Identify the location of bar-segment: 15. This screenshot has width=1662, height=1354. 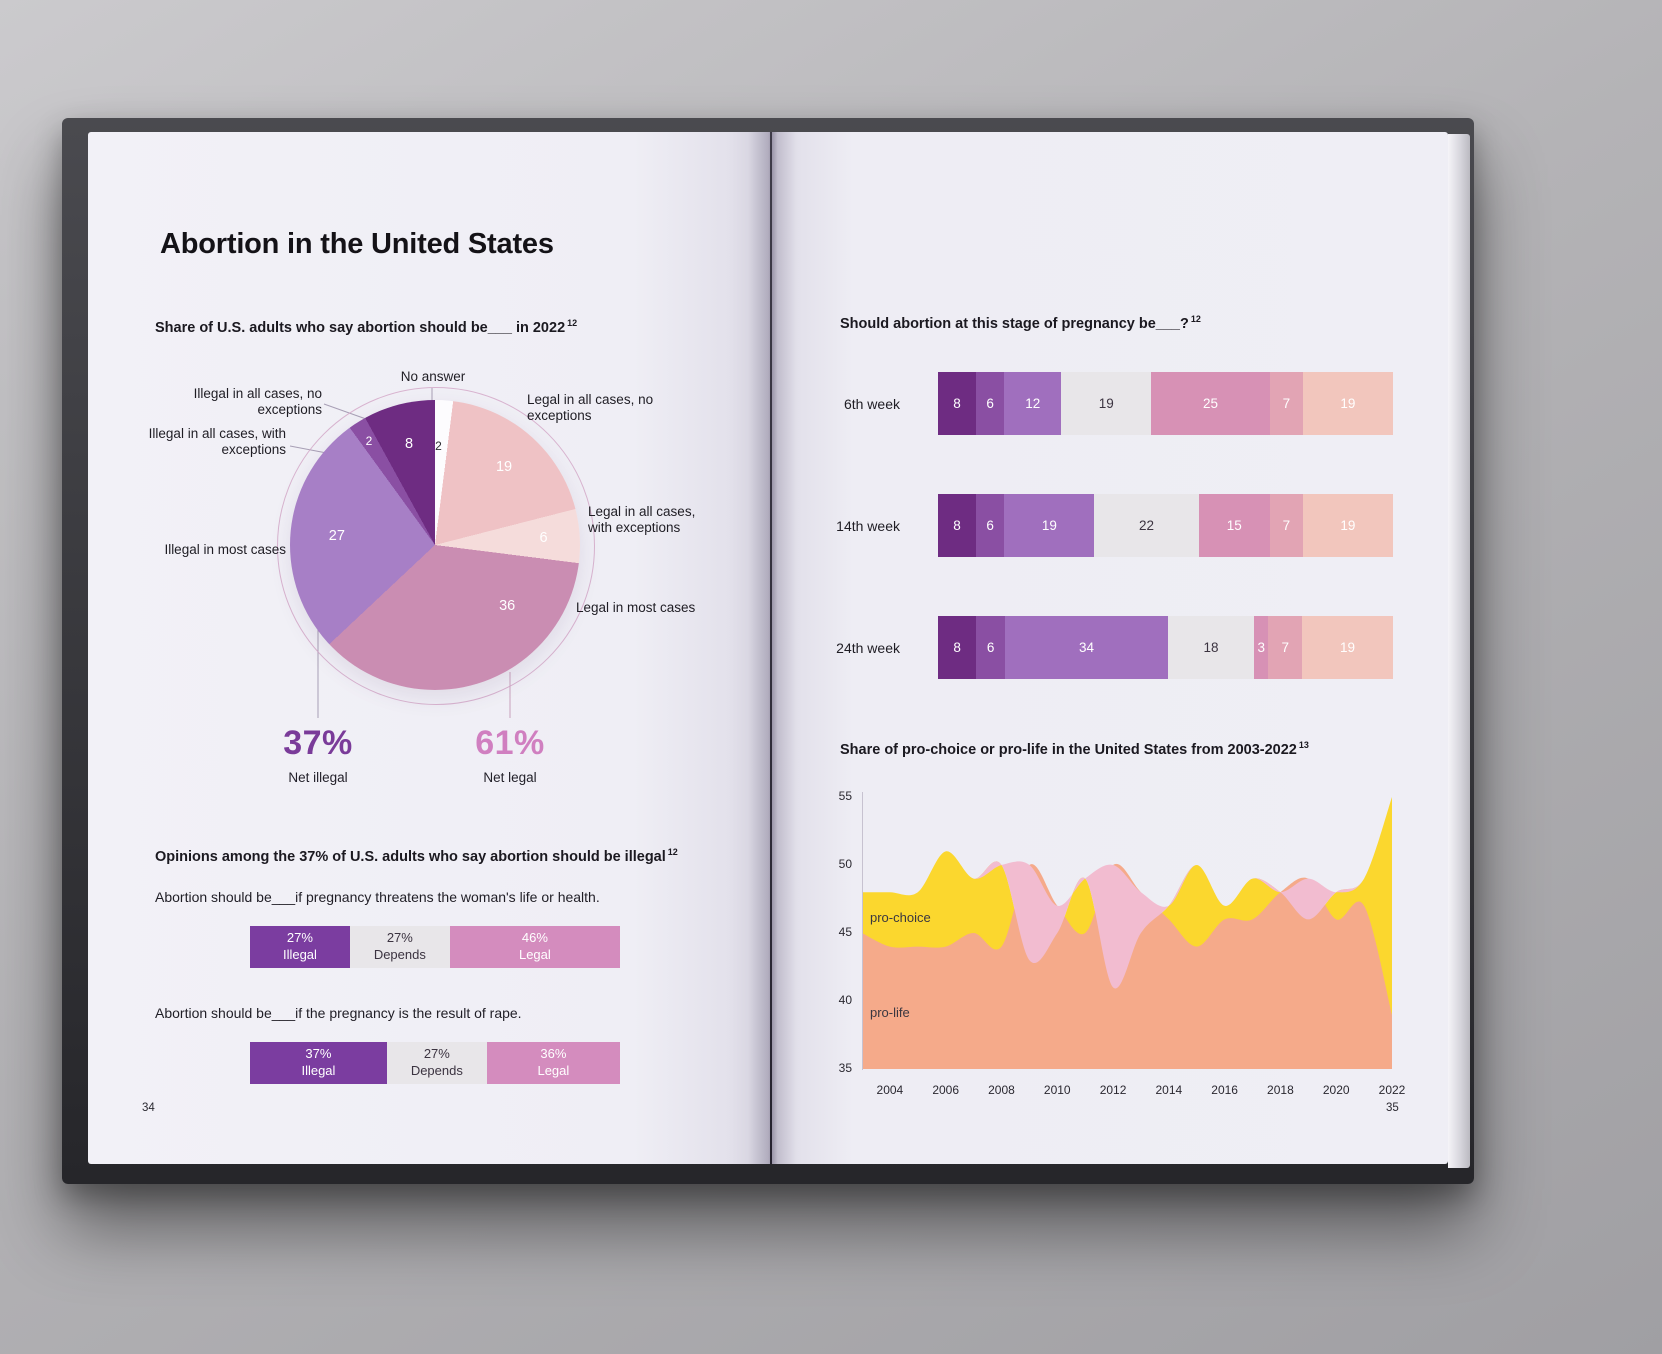
(1234, 525).